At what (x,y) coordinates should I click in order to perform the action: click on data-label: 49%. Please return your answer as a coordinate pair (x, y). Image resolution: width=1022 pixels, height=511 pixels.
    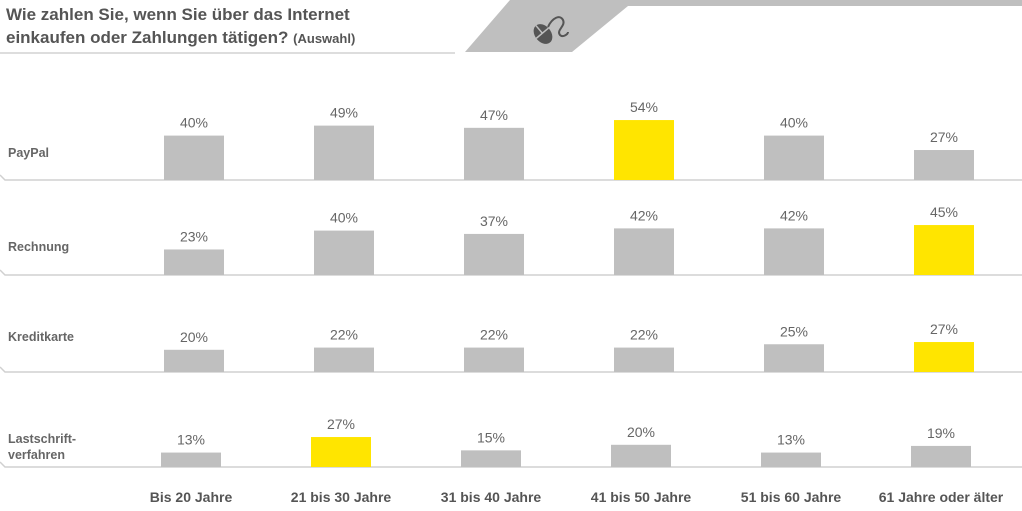
    Looking at the image, I should click on (344, 113).